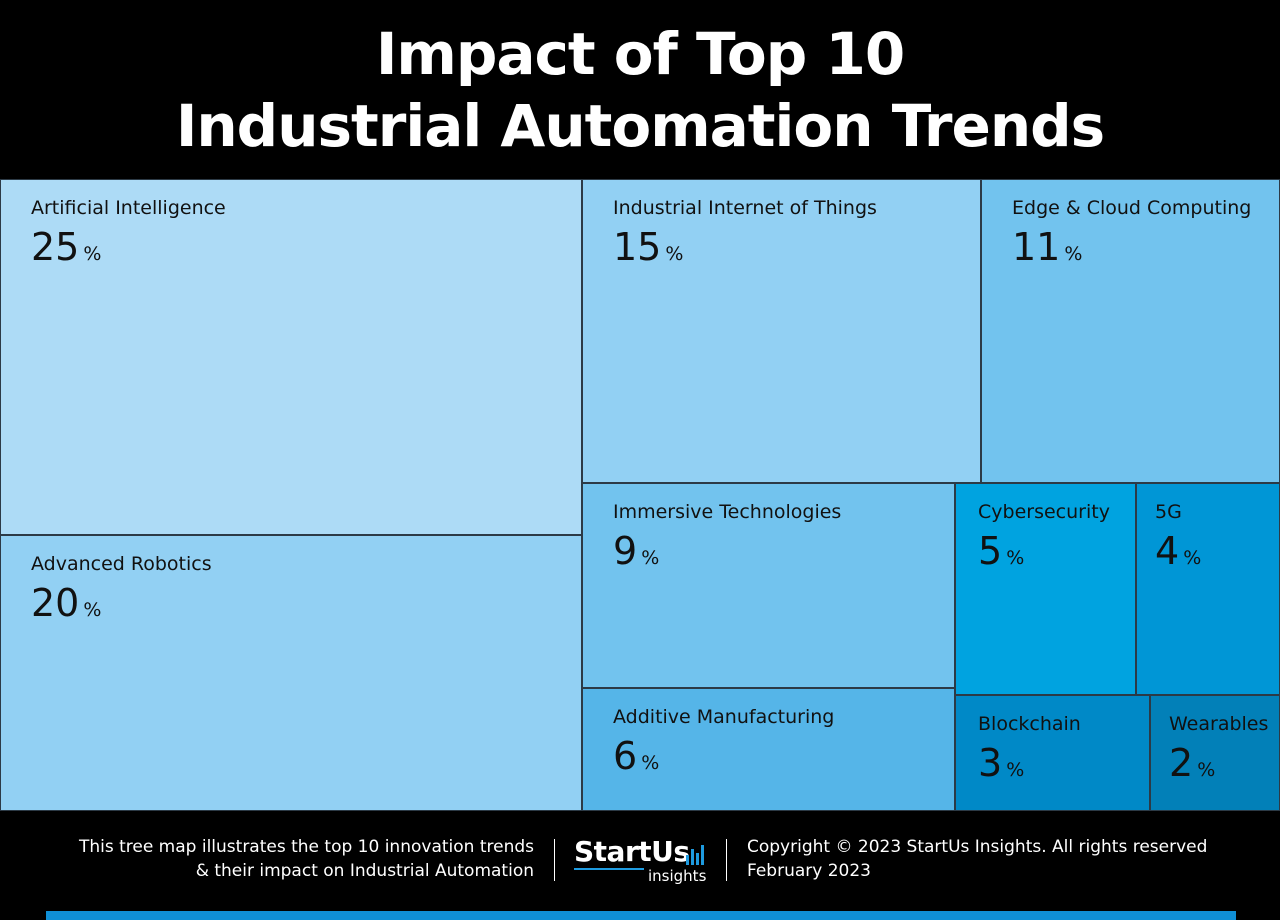 The height and width of the screenshot is (920, 1280). What do you see at coordinates (1052, 753) in the screenshot?
I see `treemap-cell-blockchain: Blockchain 3%` at bounding box center [1052, 753].